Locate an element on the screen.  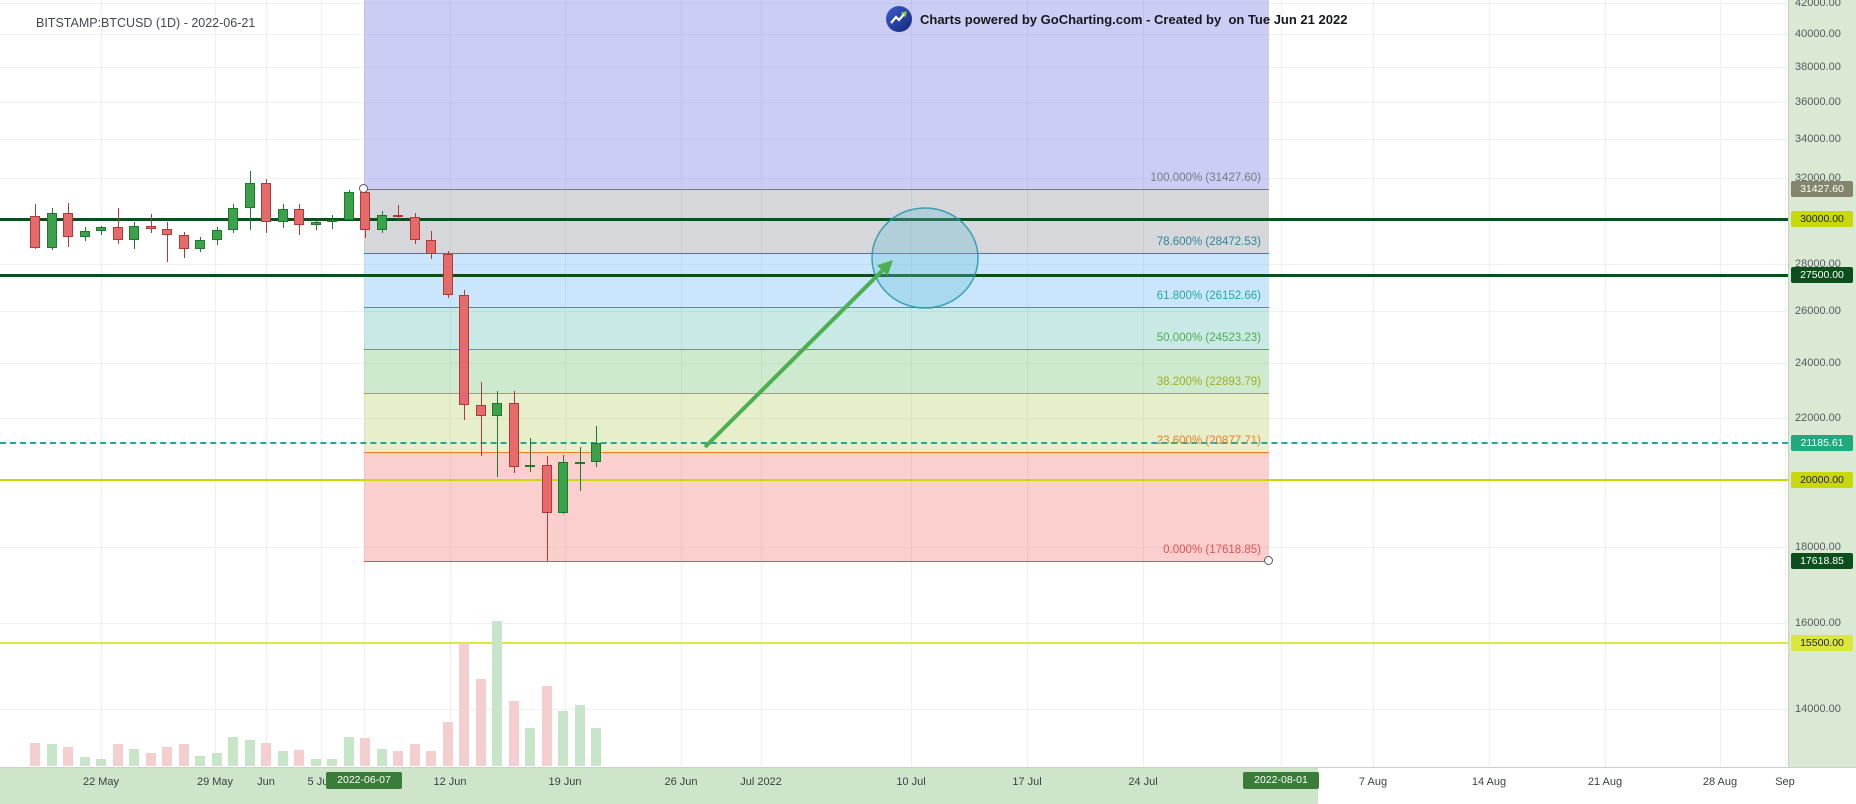
y-tick-label: 18000.00 is located at coordinates (1818, 547).